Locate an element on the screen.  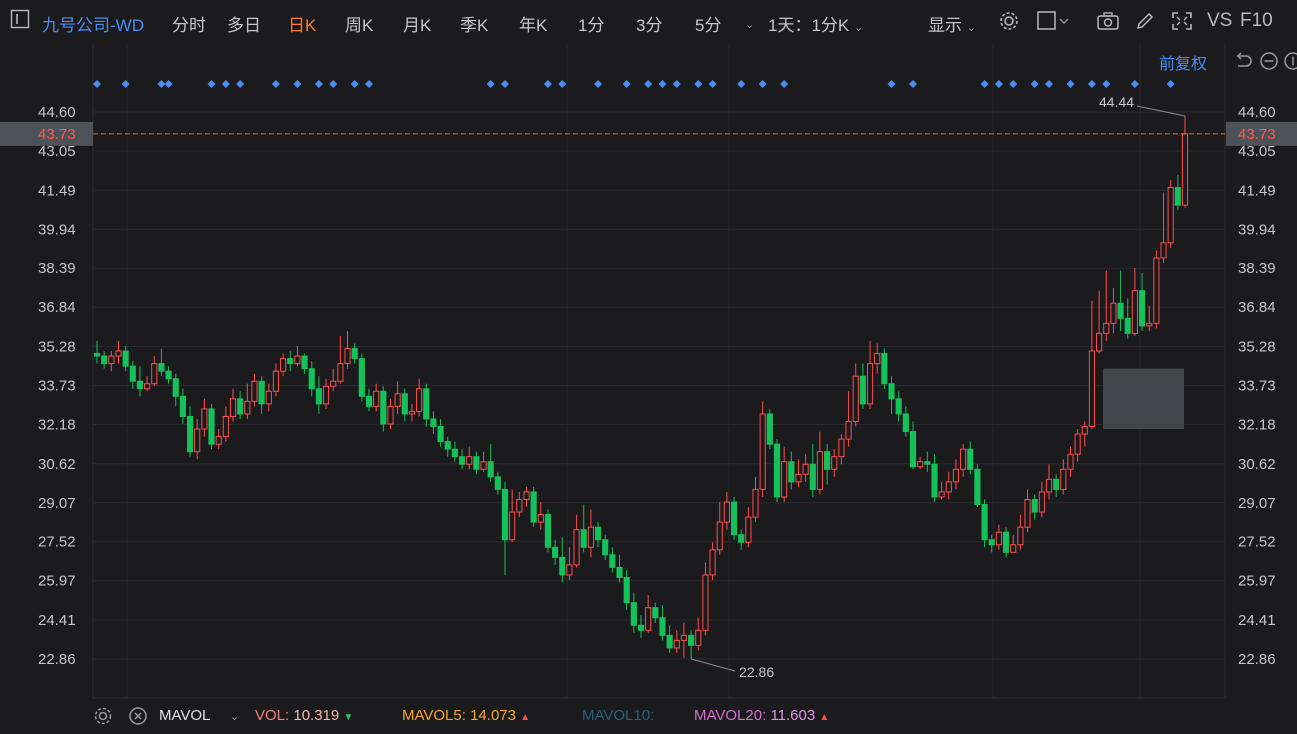
indicator-chevron-down-icon: ⌄ is located at coordinates (235, 717).